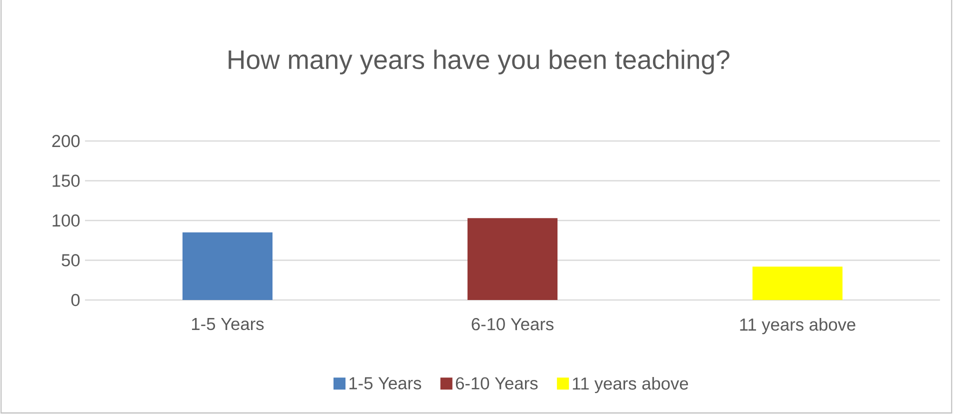  What do you see at coordinates (228, 324) in the screenshot?
I see `x-tick-label: 1-5 Years` at bounding box center [228, 324].